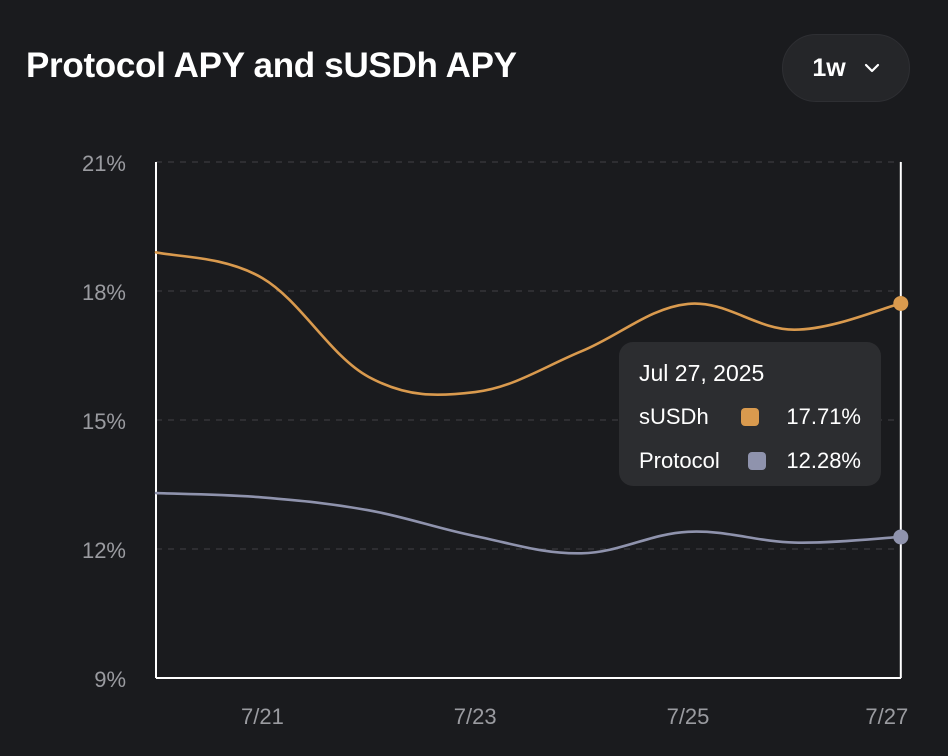  What do you see at coordinates (475, 716) in the screenshot?
I see `x-tick-label: 7/23` at bounding box center [475, 716].